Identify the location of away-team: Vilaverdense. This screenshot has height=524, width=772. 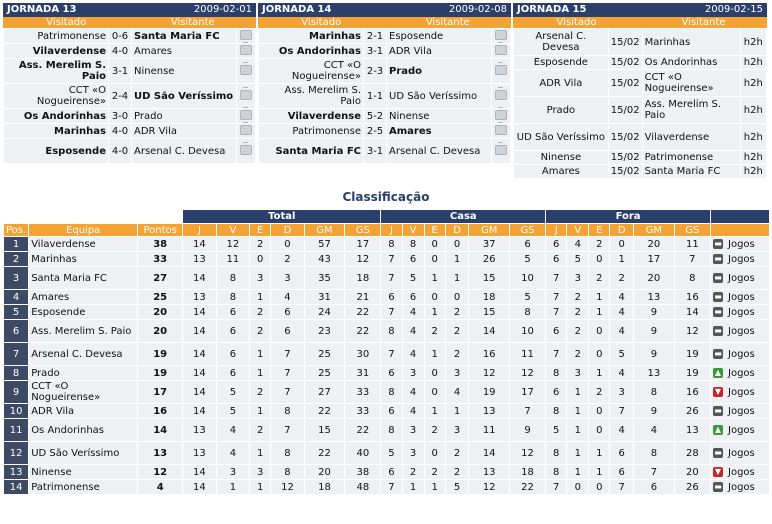
(691, 137).